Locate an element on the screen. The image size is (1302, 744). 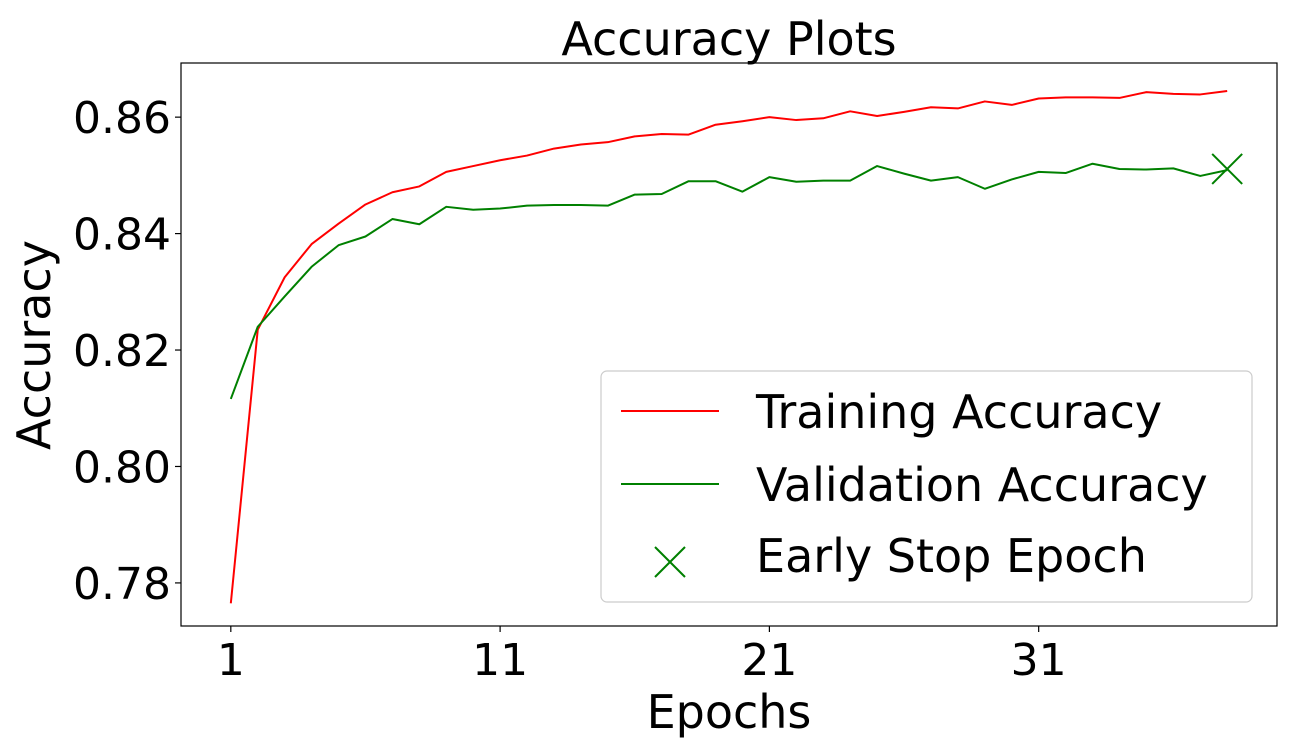
y-tick-label: 0.82 is located at coordinates (122, 351).